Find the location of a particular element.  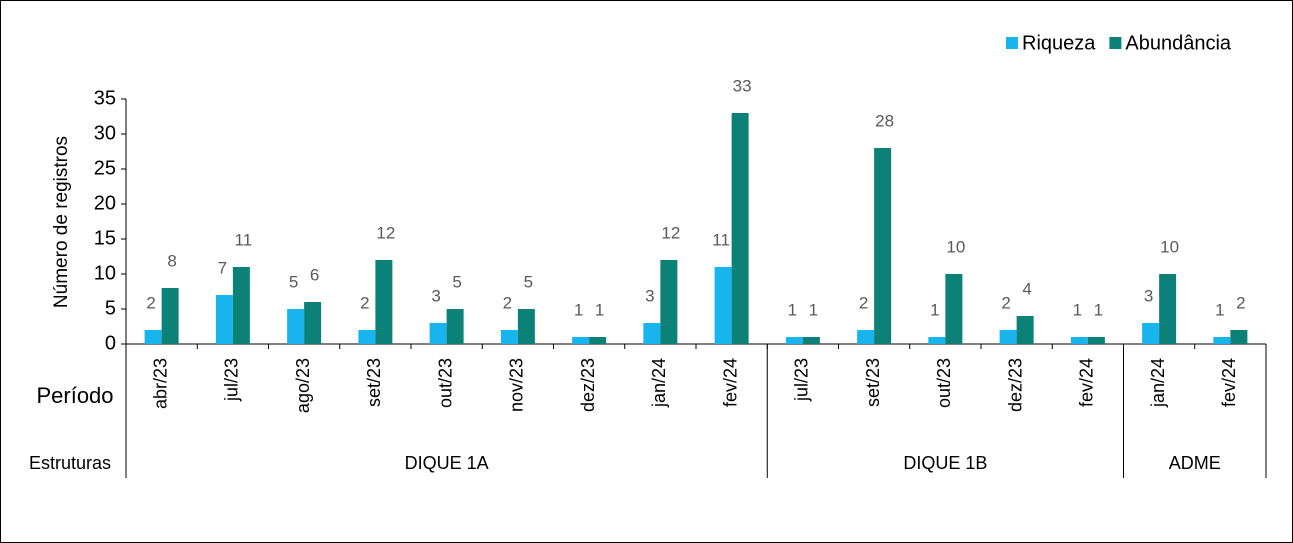

data-label: 7 is located at coordinates (222, 267).